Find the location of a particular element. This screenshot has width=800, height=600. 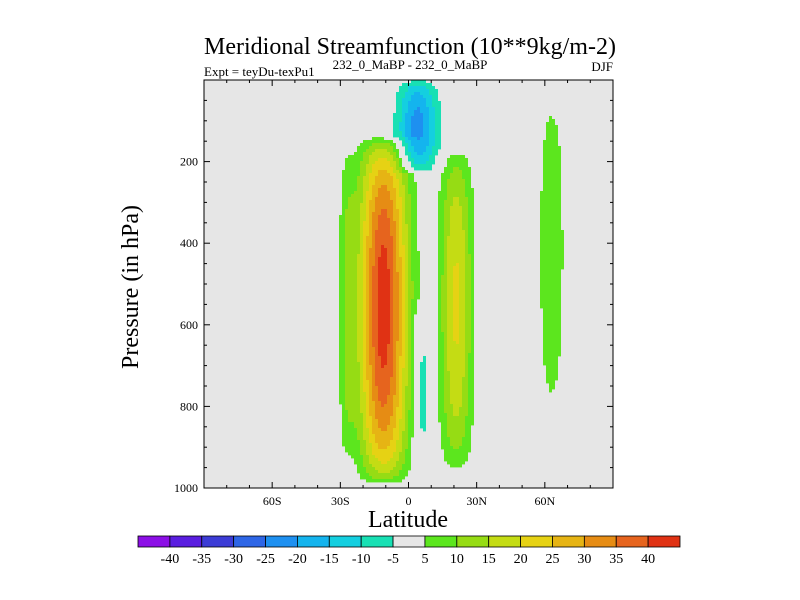

y-tick-label: 1000 is located at coordinates (186, 488).